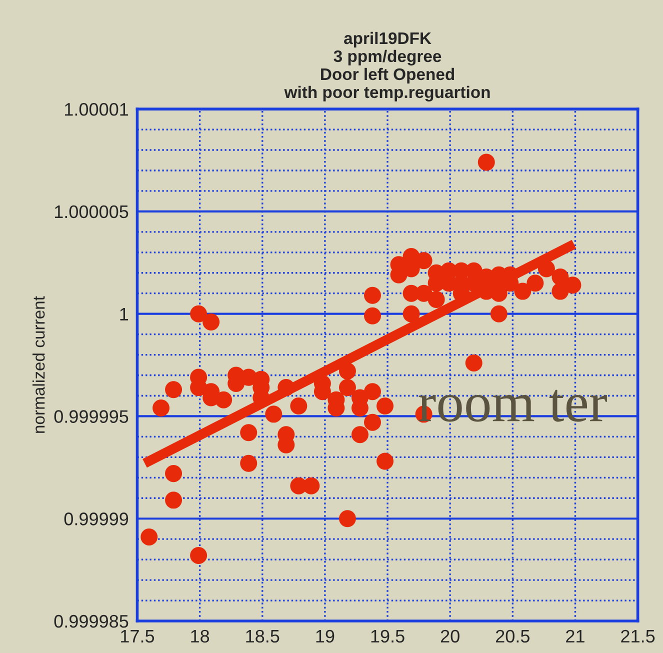  What do you see at coordinates (96, 519) in the screenshot?
I see `y-tick-label: 0.99999` at bounding box center [96, 519].